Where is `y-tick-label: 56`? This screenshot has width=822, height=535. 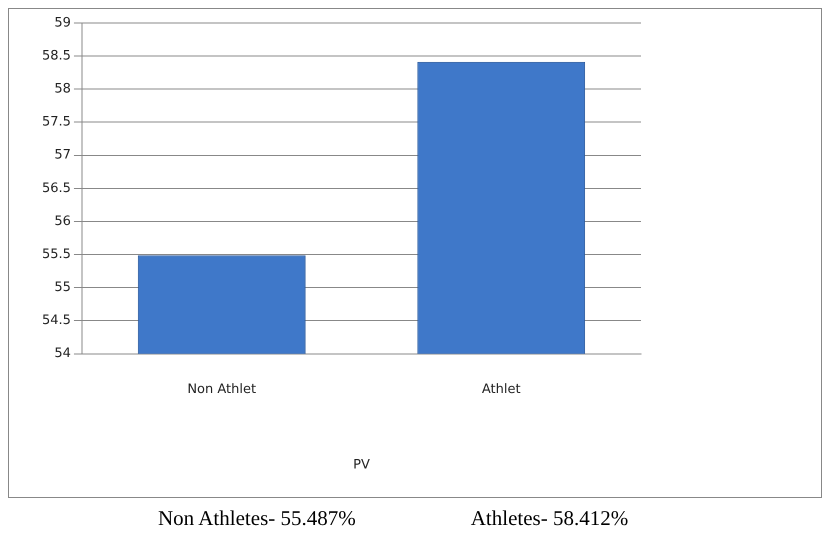
y-tick-label: 56 is located at coordinates (62, 221).